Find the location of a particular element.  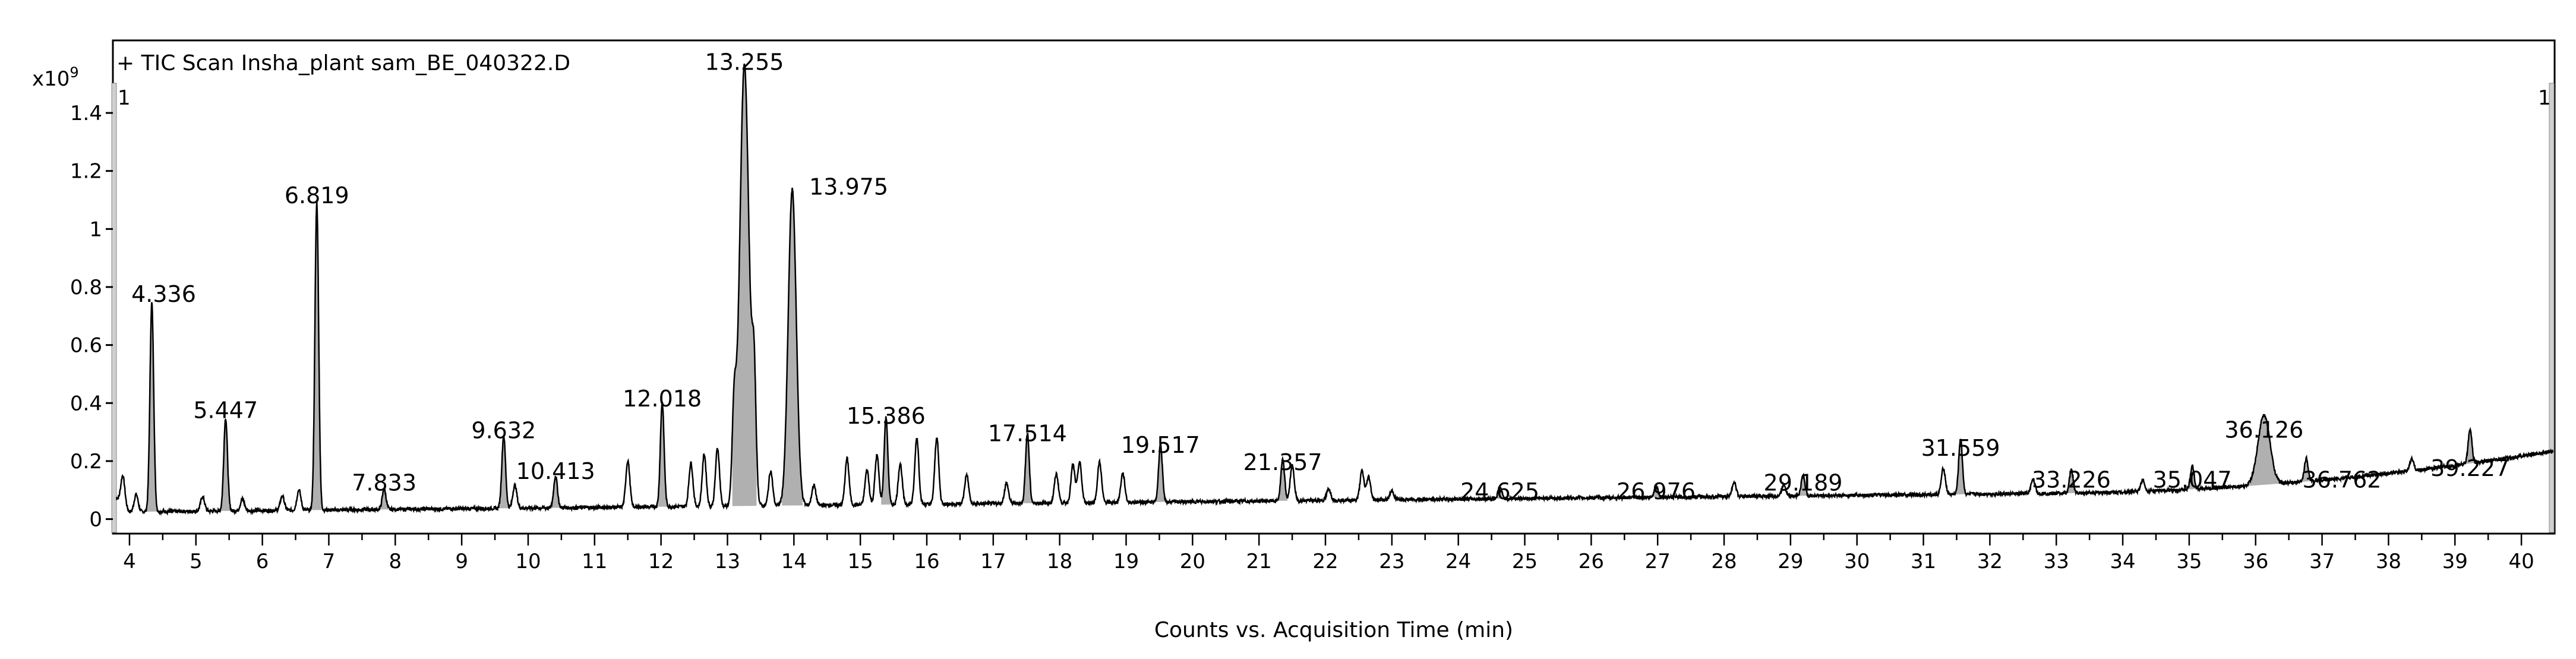

cursor-marker-right: 1 is located at coordinates (2546, 308).